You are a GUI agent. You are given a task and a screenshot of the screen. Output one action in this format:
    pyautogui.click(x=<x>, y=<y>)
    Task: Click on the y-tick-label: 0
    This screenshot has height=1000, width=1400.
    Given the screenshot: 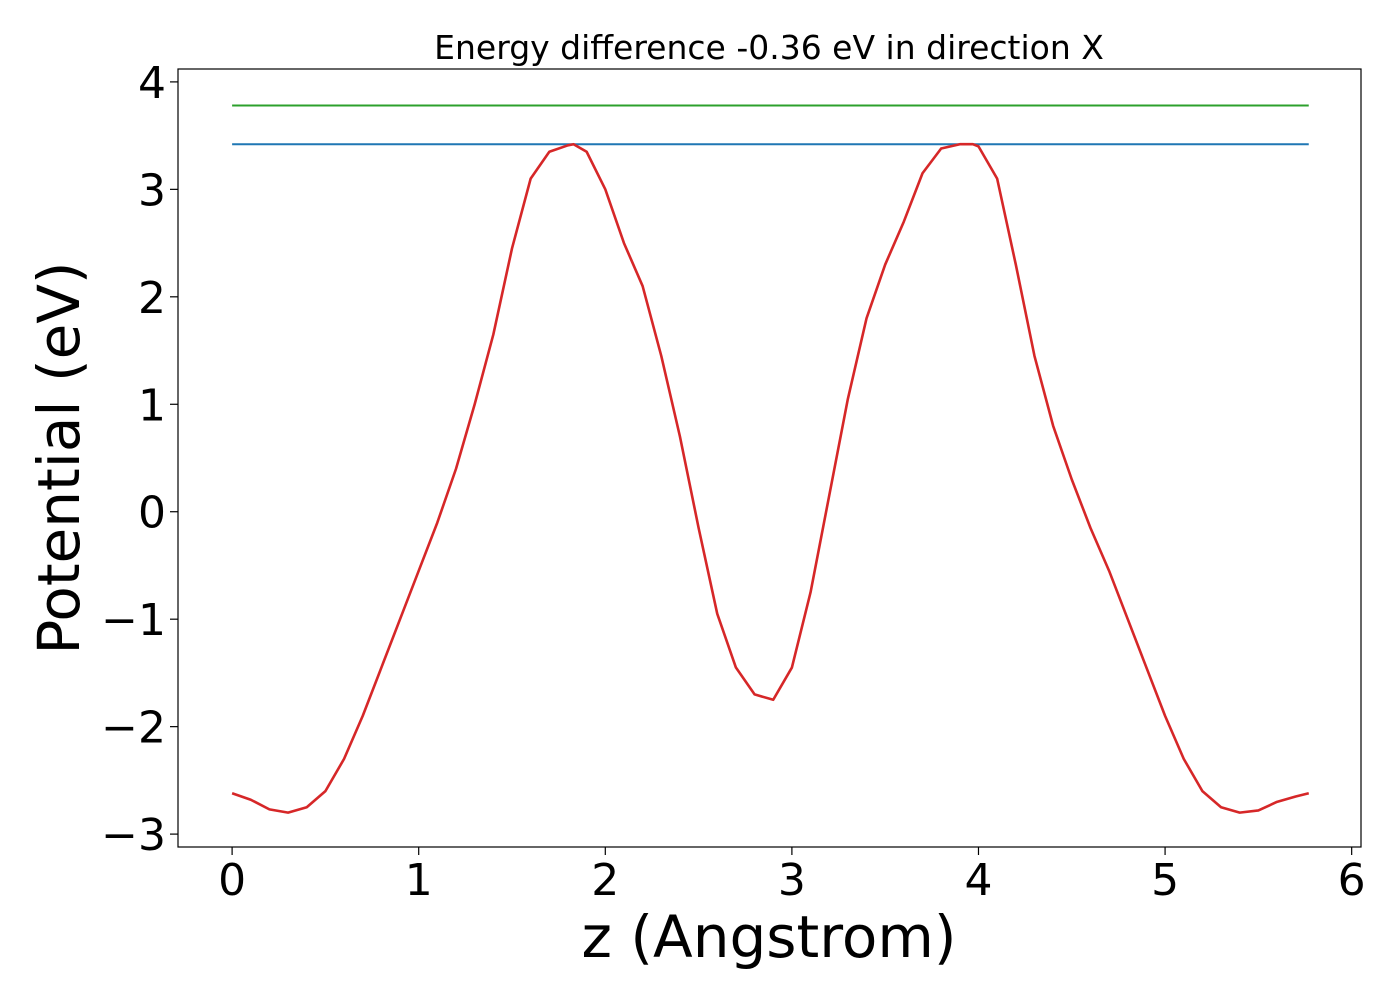 What is the action you would take?
    pyautogui.click(x=152, y=513)
    